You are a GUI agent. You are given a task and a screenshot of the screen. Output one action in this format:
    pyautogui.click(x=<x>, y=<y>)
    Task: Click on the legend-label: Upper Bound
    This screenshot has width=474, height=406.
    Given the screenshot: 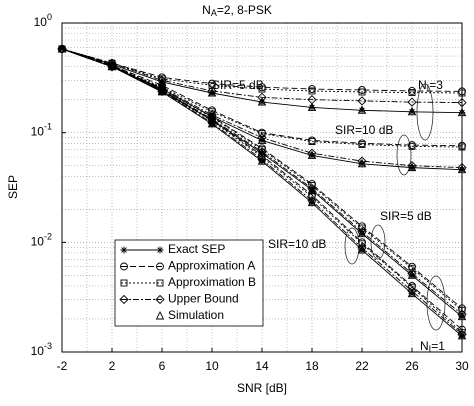 What is the action you would take?
    pyautogui.click(x=203, y=299)
    